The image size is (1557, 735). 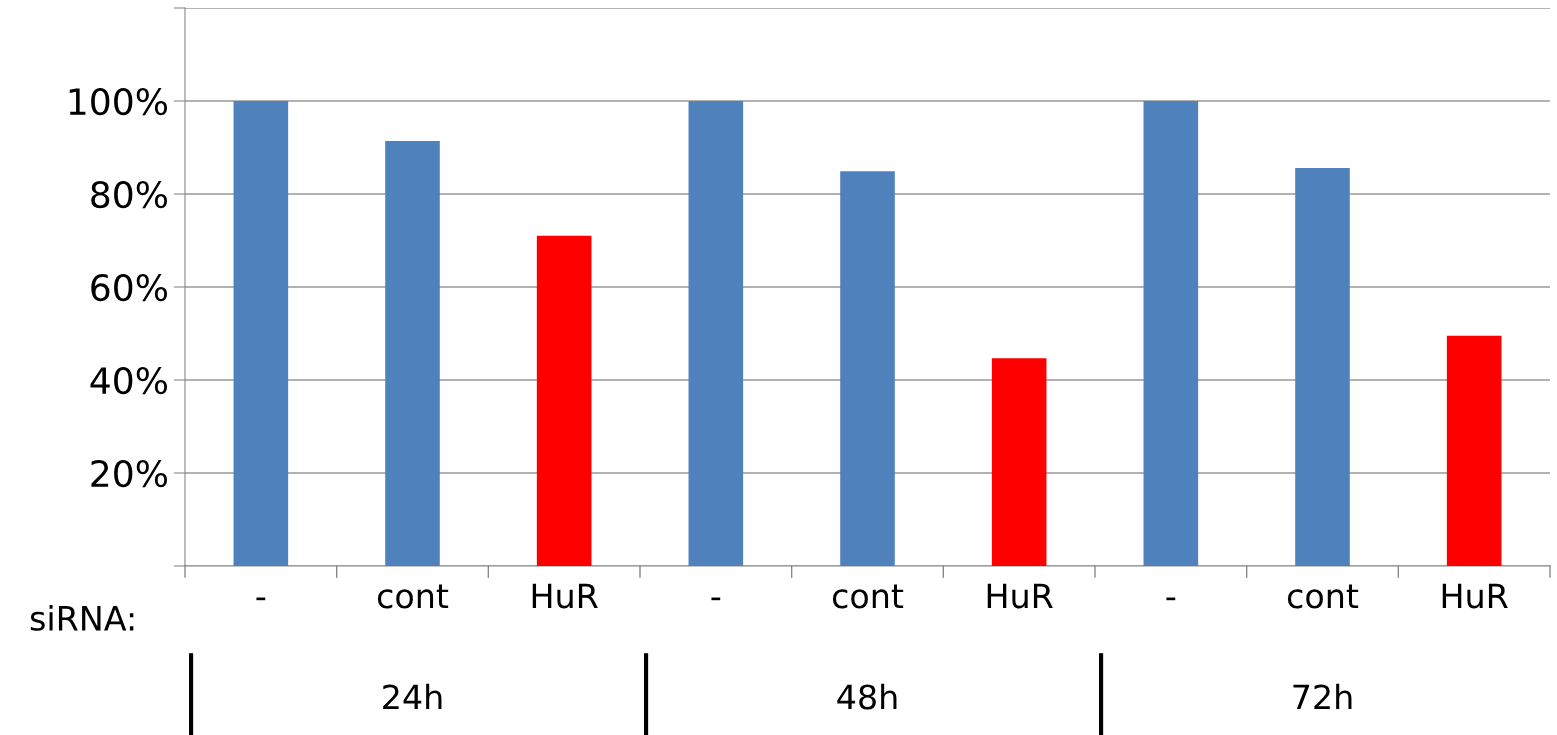 What do you see at coordinates (82, 618) in the screenshot?
I see `x-axis-title: siRNA:` at bounding box center [82, 618].